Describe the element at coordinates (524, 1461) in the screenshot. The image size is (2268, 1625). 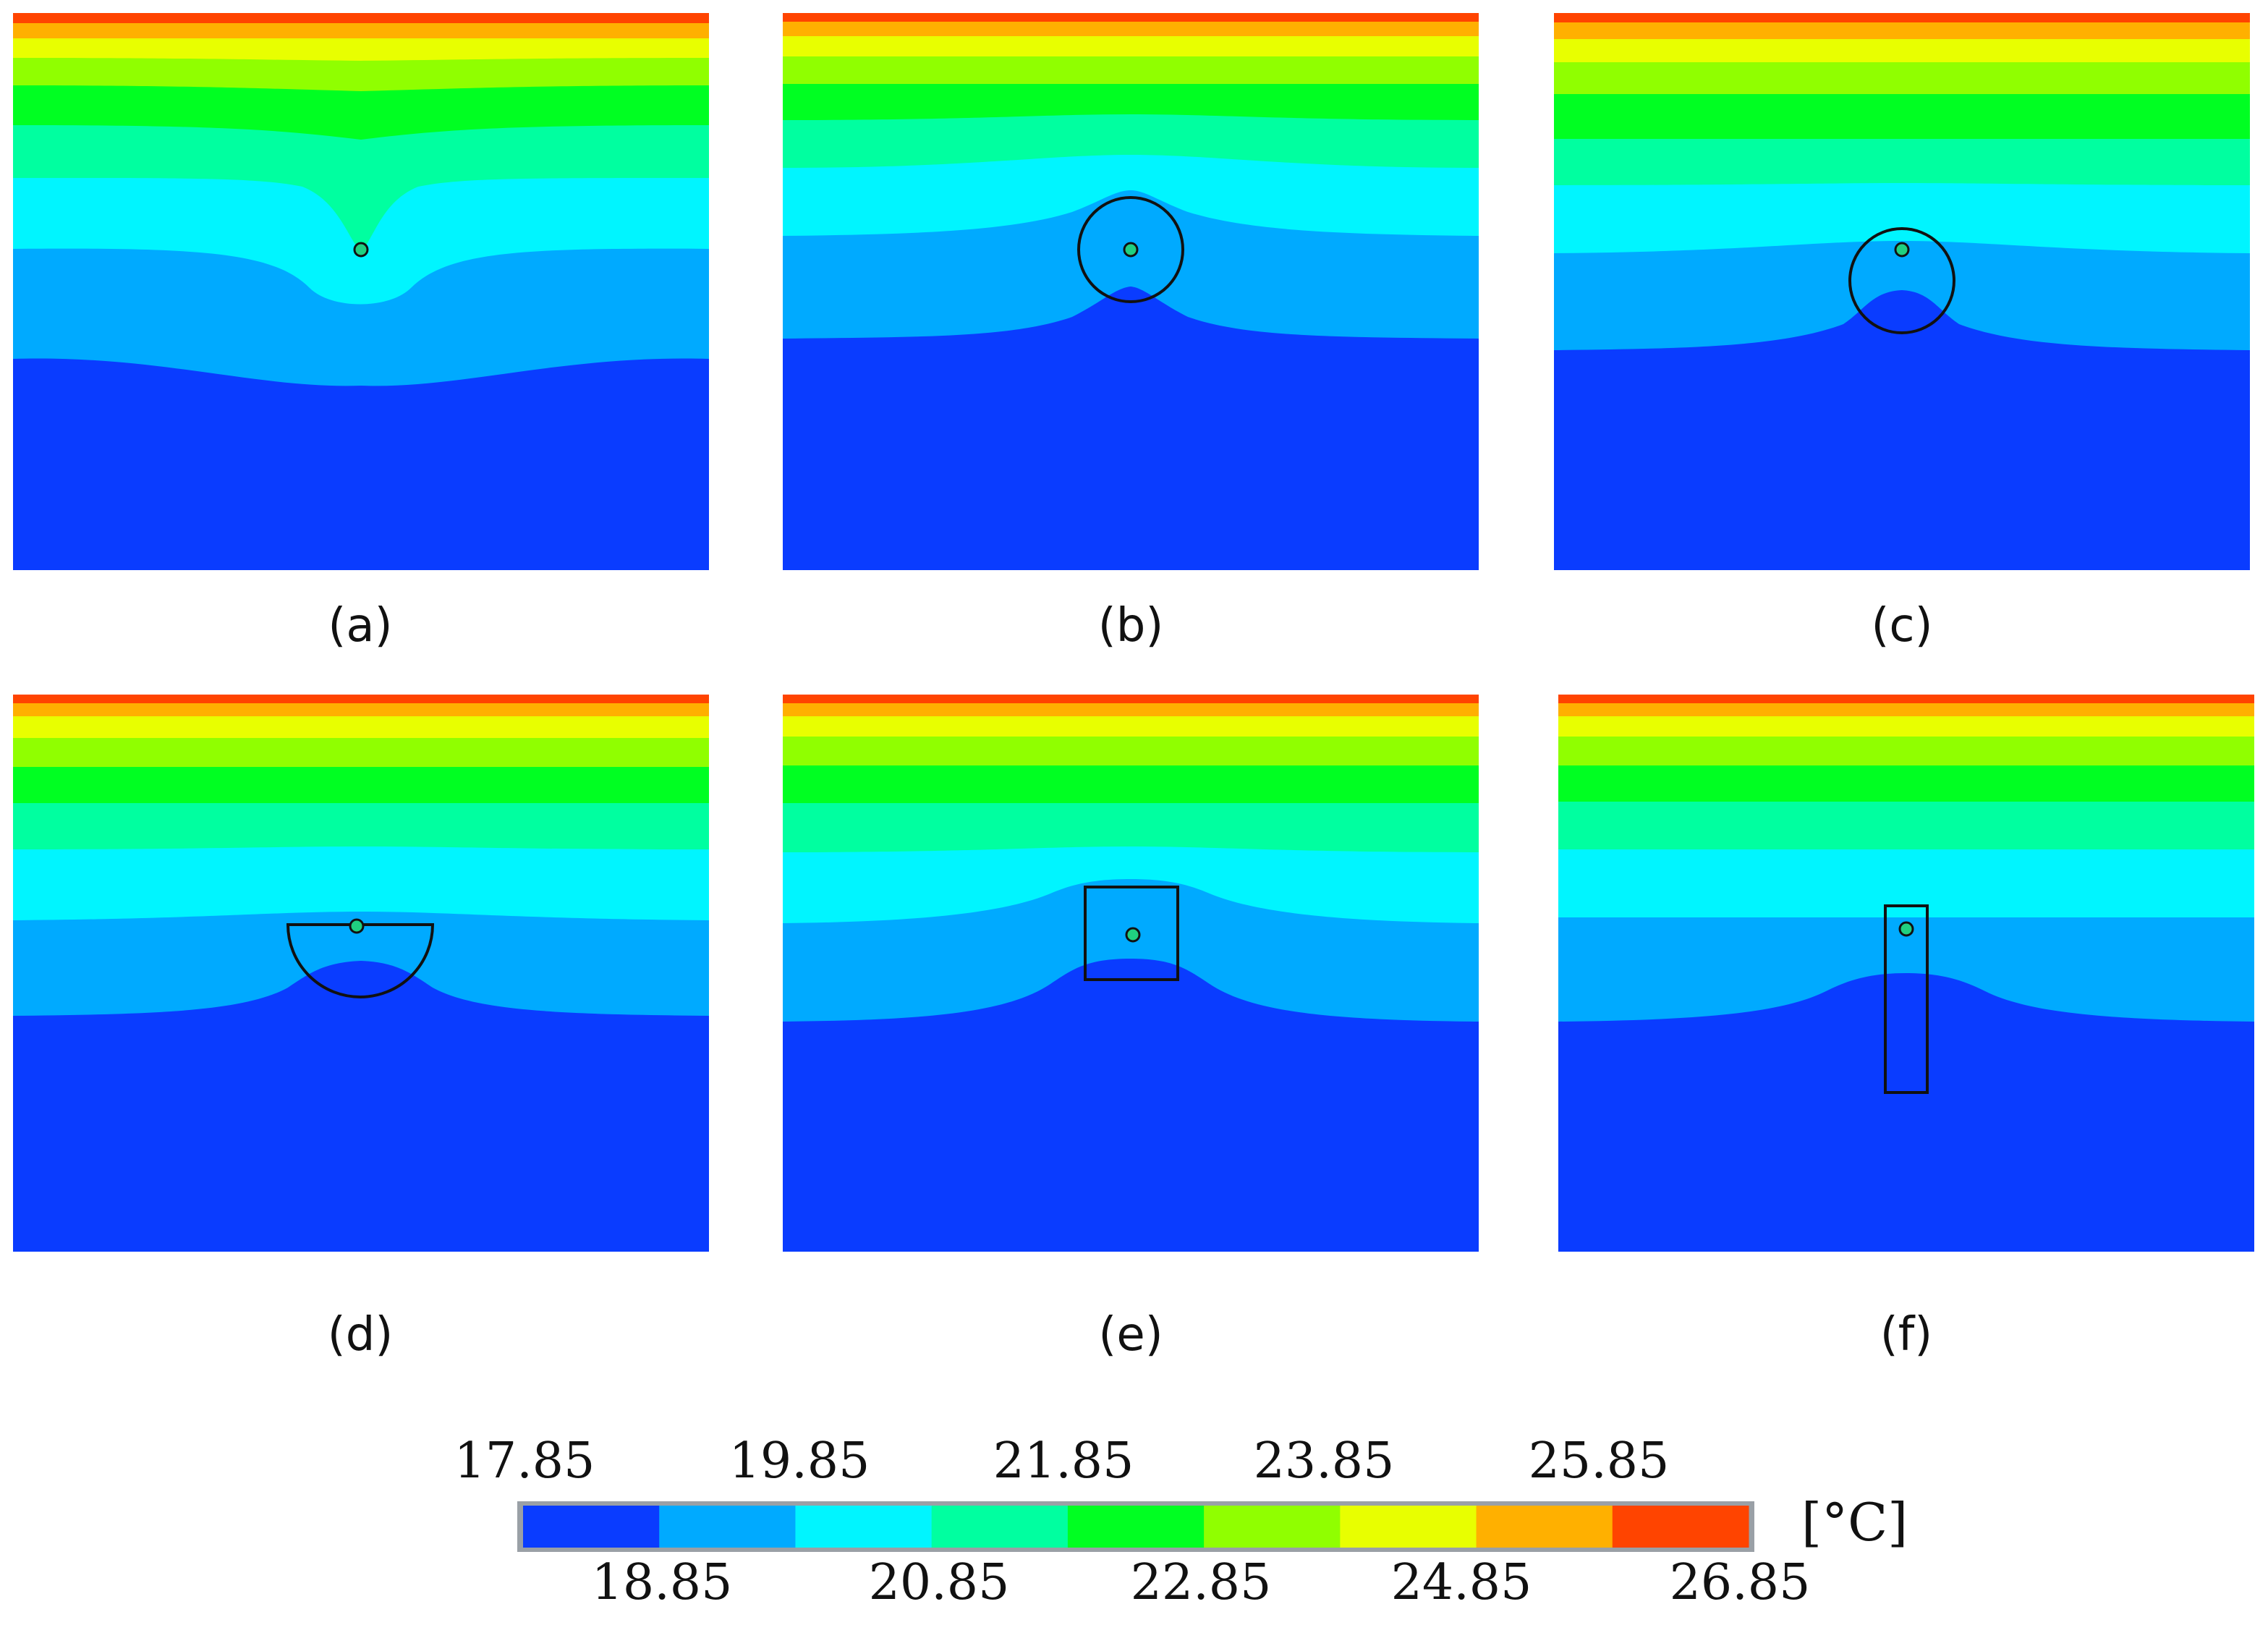
I see `legend-top-label: 17.85` at that location.